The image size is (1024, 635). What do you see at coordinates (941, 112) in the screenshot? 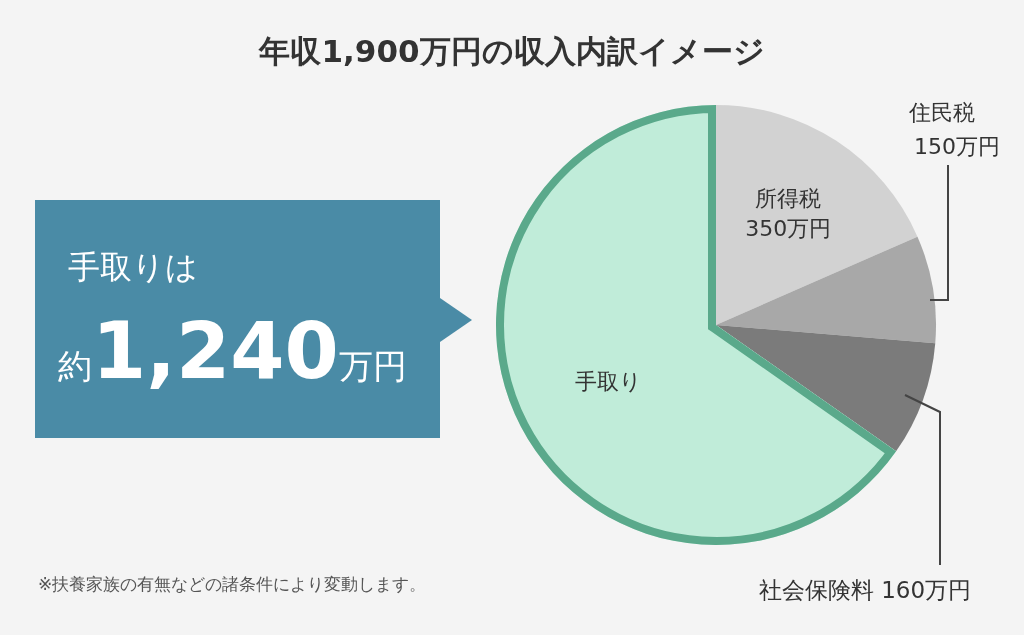
I see `slice-label: 住民税` at bounding box center [941, 112].